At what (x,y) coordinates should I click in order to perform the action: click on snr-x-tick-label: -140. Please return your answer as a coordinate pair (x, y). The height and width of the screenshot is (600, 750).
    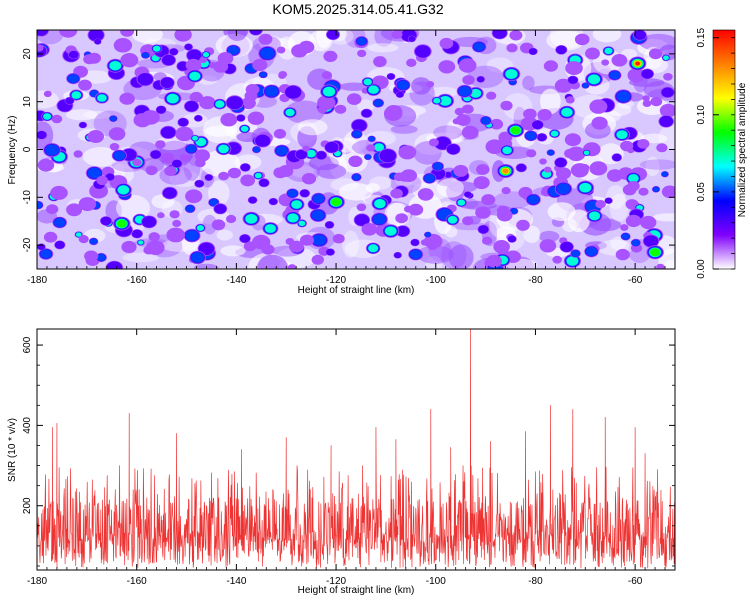
    Looking at the image, I should click on (236, 581).